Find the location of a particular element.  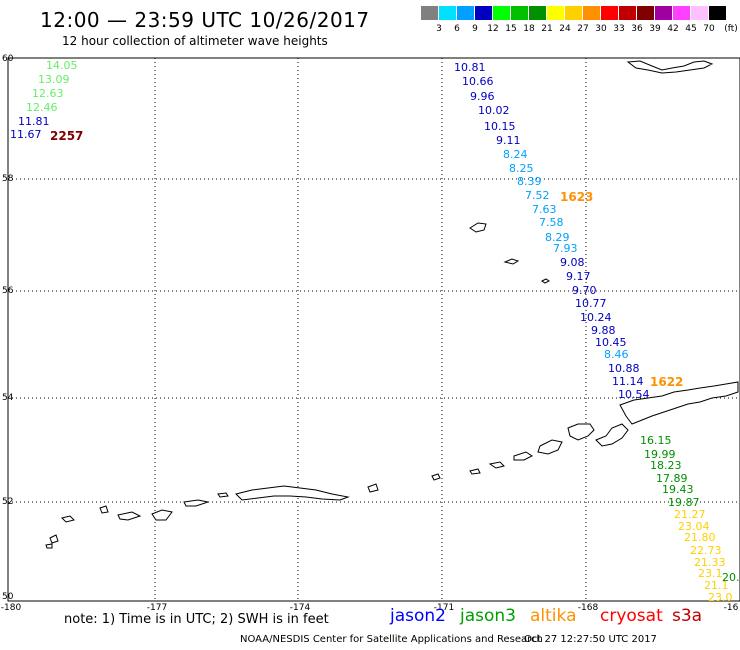

latitude-label: 56 is located at coordinates (8, 291).